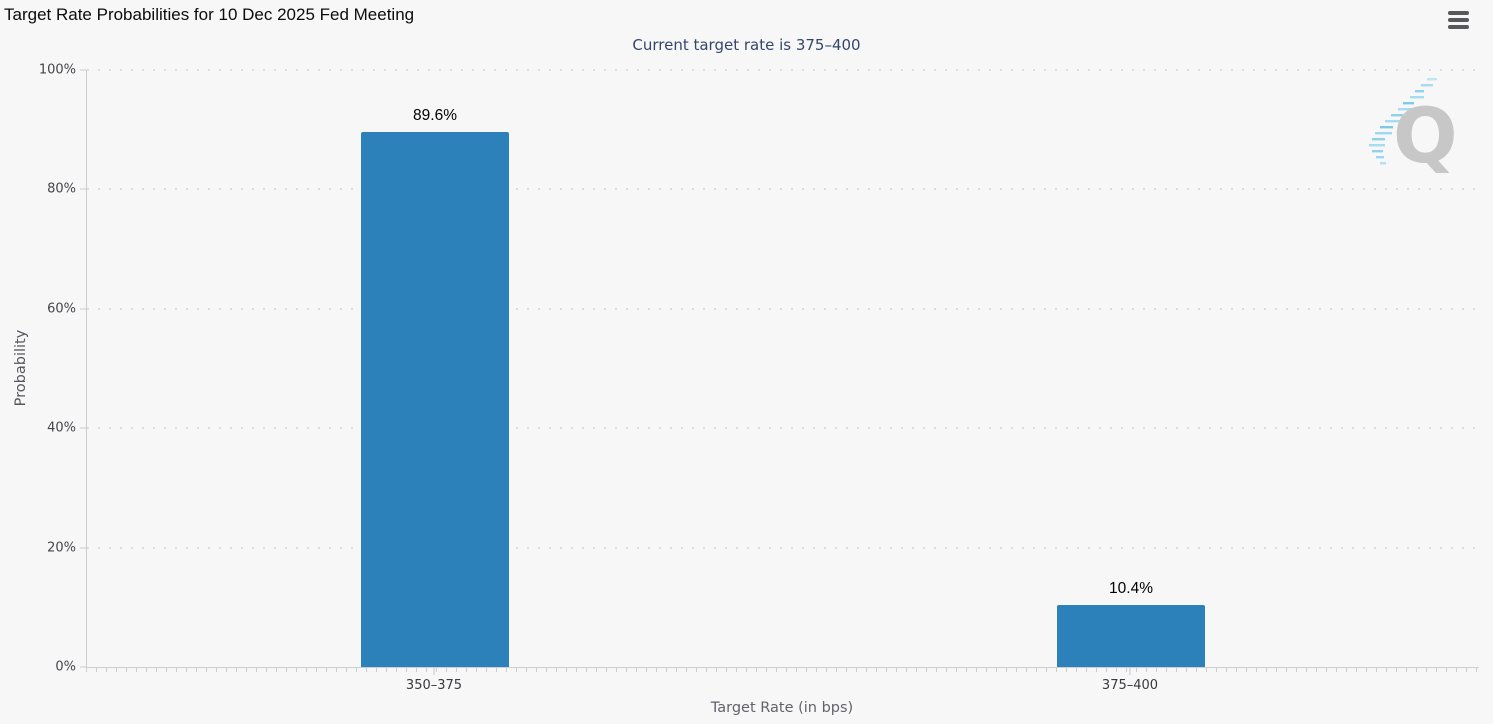 This screenshot has height=724, width=1493. I want to click on chart-context-menu-button, so click(1459, 20).